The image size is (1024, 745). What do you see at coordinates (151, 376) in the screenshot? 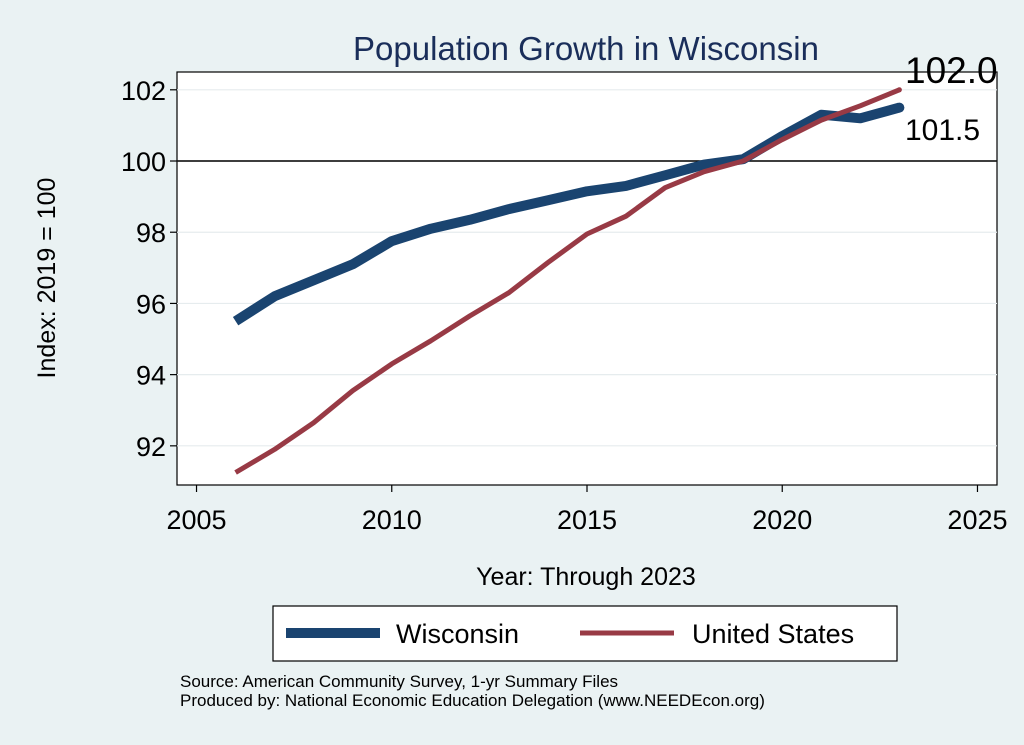
I see `y-tick-label: 94` at bounding box center [151, 376].